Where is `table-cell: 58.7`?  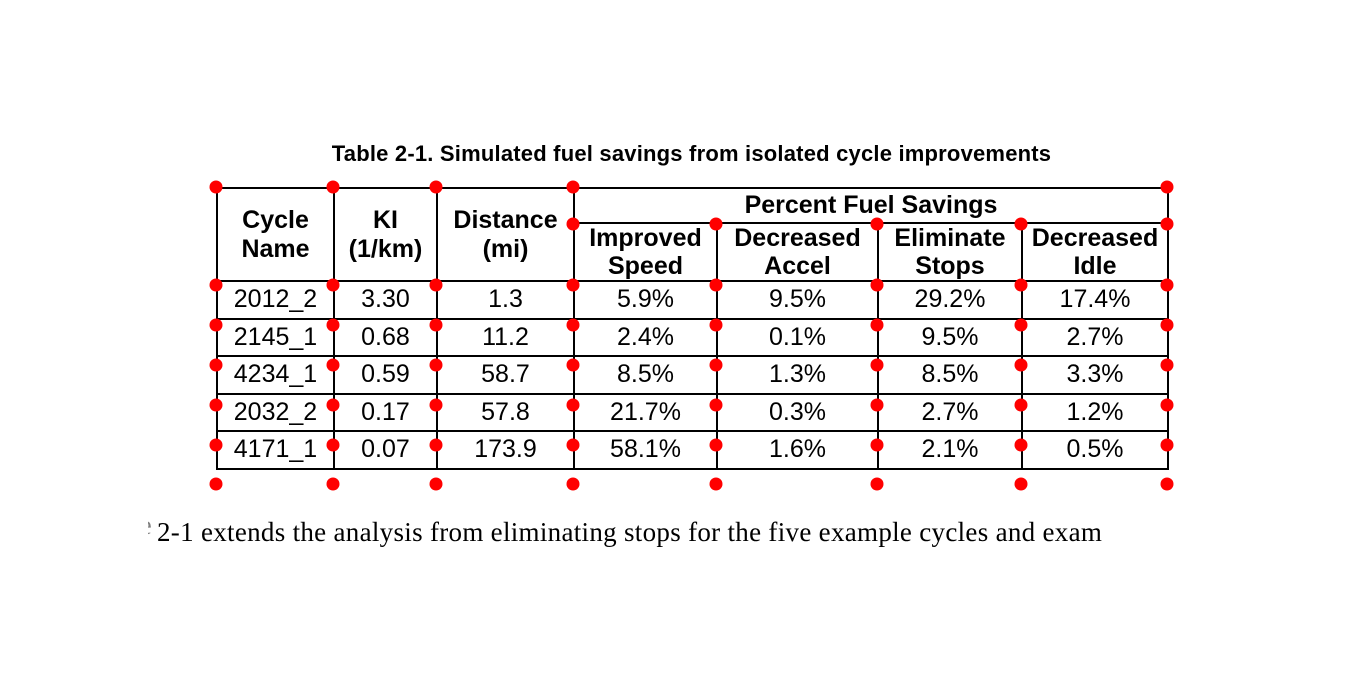 table-cell: 58.7 is located at coordinates (505, 375).